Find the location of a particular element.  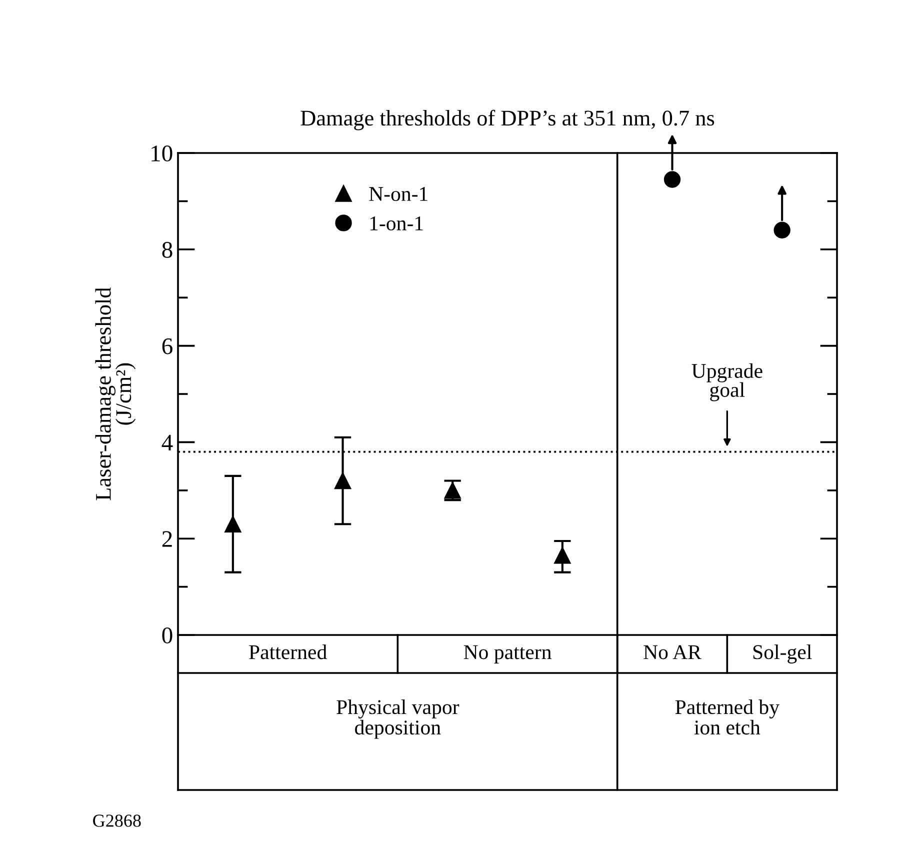

y-axis-title: Laser-damage threshold (J/cm²) is located at coordinates (115, 393).